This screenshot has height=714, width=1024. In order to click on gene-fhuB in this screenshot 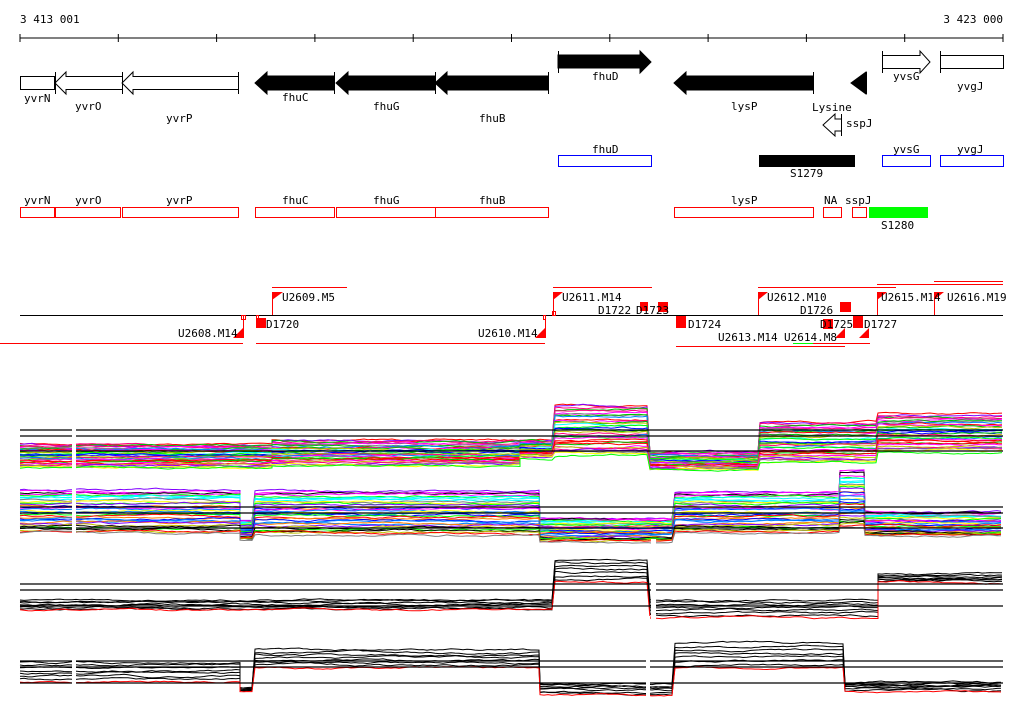, I will do `click(491, 83)`.